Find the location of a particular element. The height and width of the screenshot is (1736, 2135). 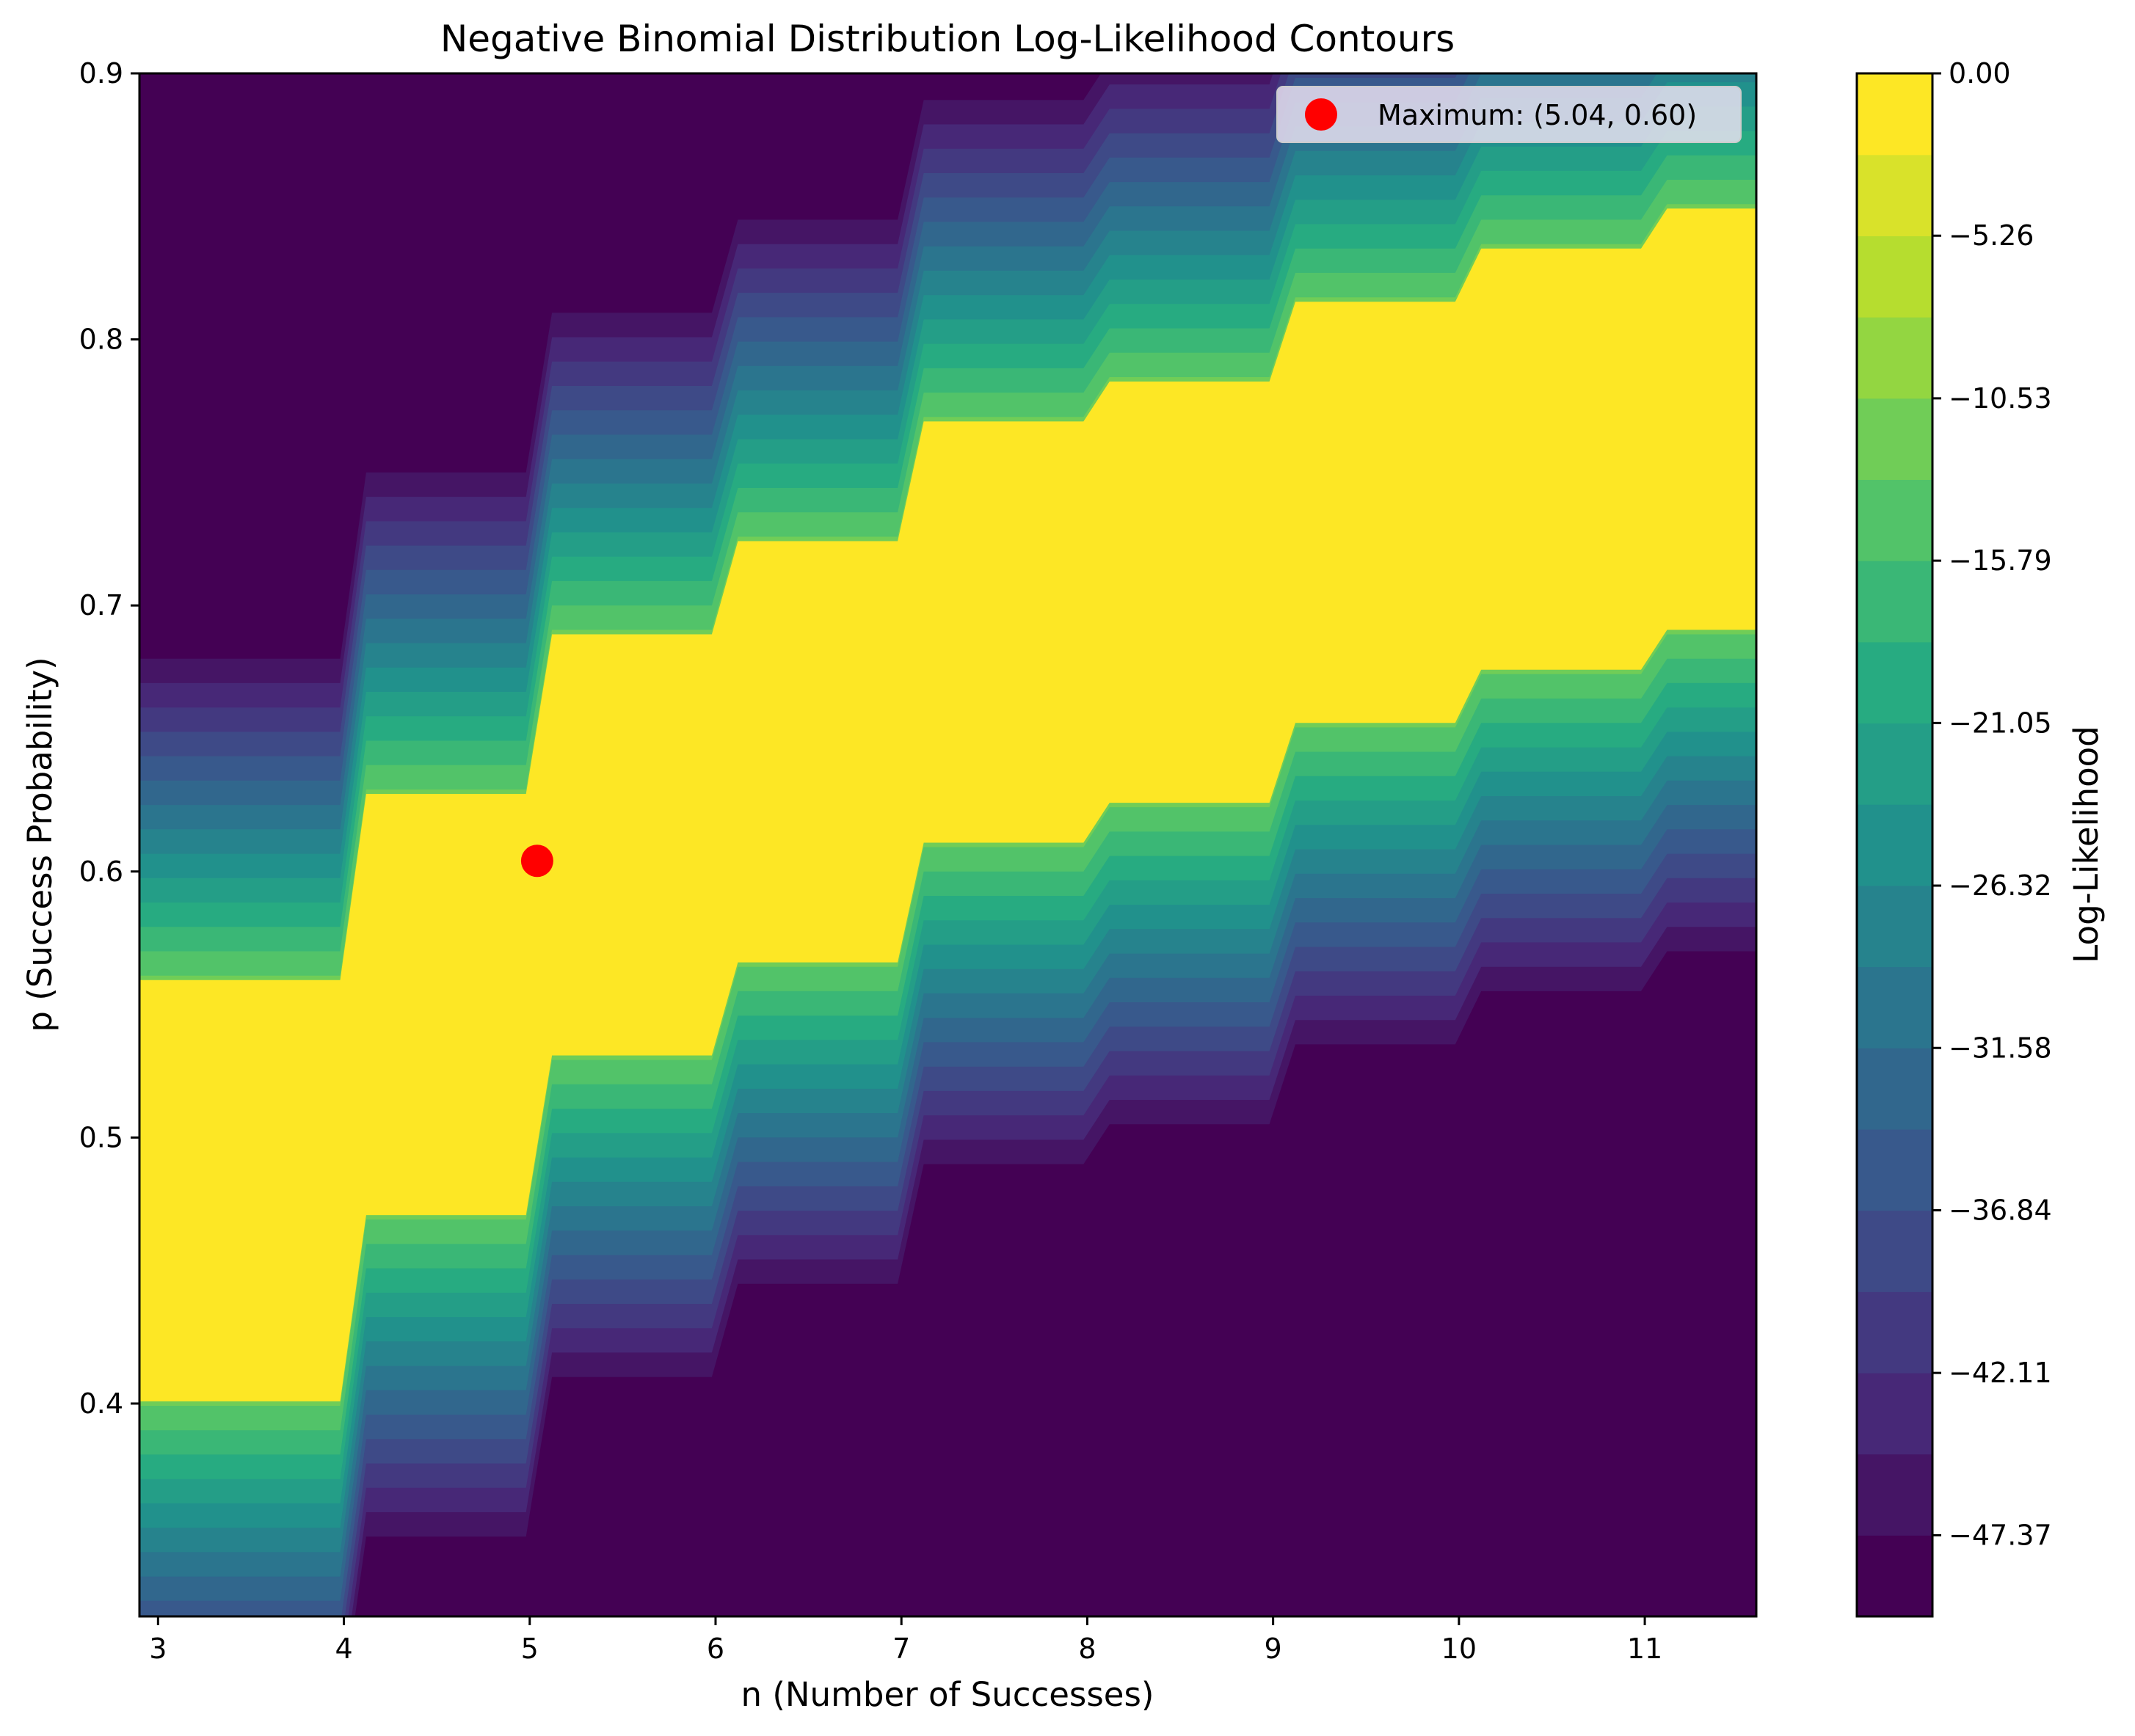

colorbar-tick-label: −21.05 is located at coordinates (2001, 723).